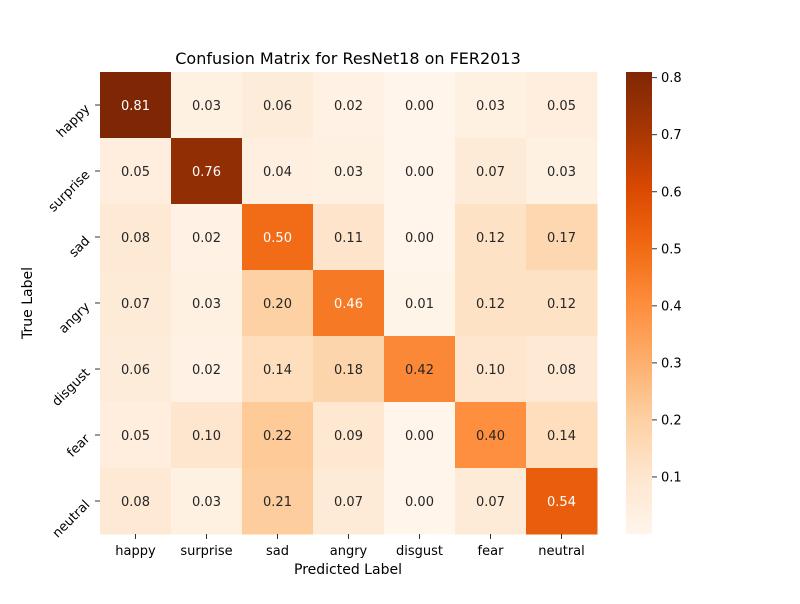 This screenshot has width=800, height=604. I want to click on cell-label-3-1: 0.03, so click(206, 304).